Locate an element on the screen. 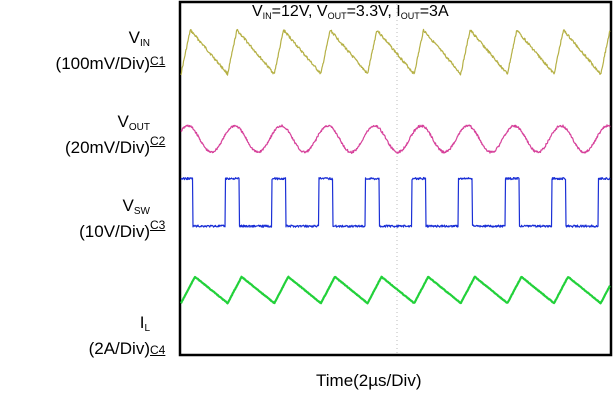  trace-c1 is located at coordinates (395, 52).